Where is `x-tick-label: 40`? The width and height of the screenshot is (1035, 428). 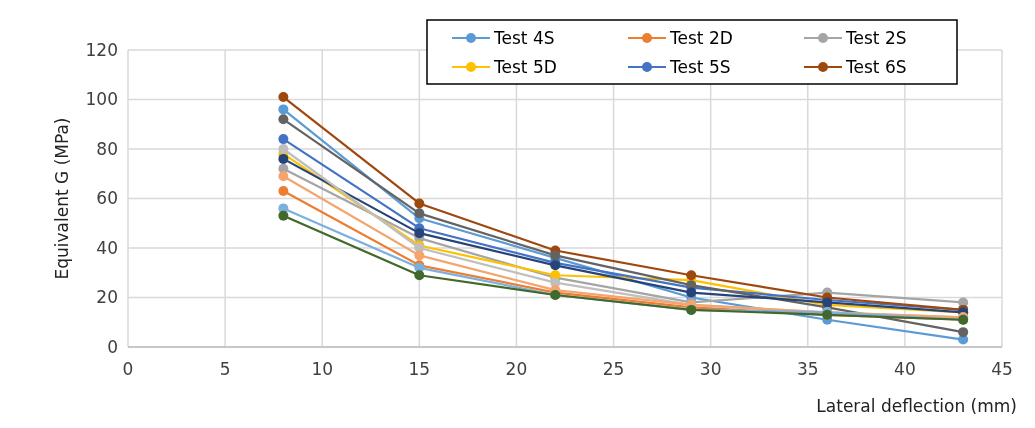 x-tick-label: 40 is located at coordinates (905, 369).